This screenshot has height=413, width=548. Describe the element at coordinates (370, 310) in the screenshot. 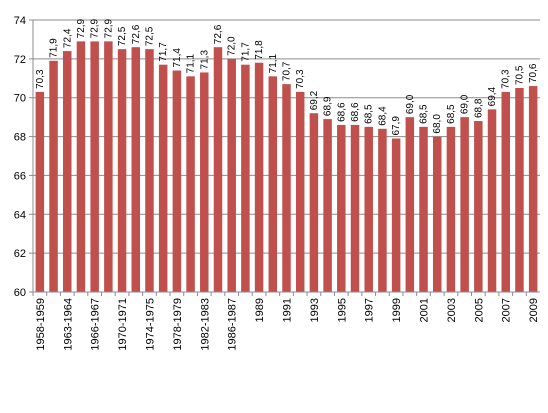

I see `x-tick-label: 1997` at that location.